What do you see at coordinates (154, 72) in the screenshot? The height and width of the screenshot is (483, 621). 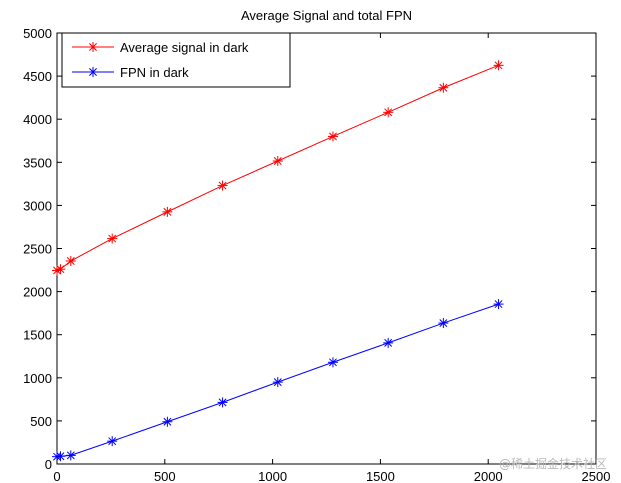 I see `legend-label: FPN in dark` at bounding box center [154, 72].